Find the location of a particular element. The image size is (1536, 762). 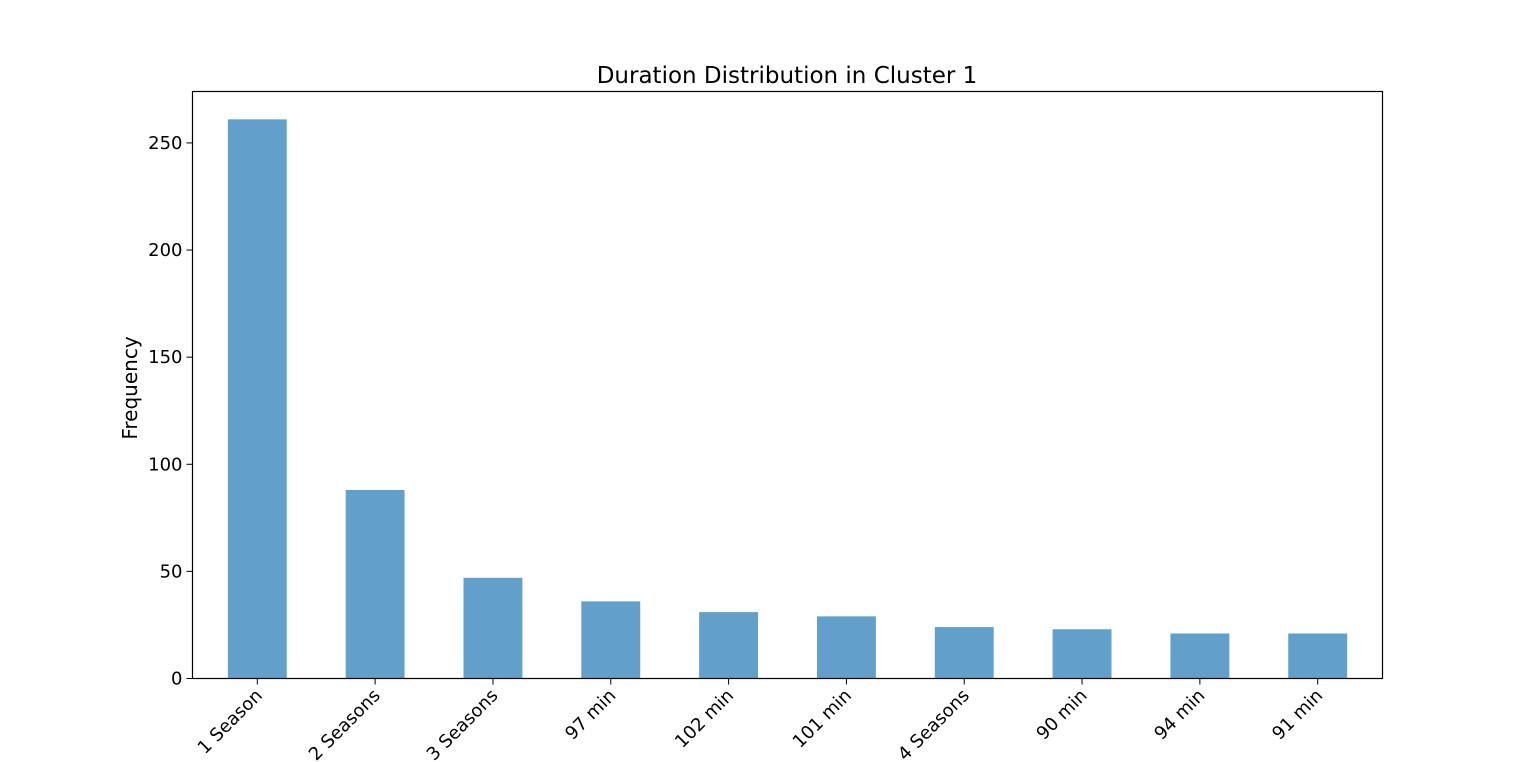

y-tick-label: 100 is located at coordinates (165, 464).